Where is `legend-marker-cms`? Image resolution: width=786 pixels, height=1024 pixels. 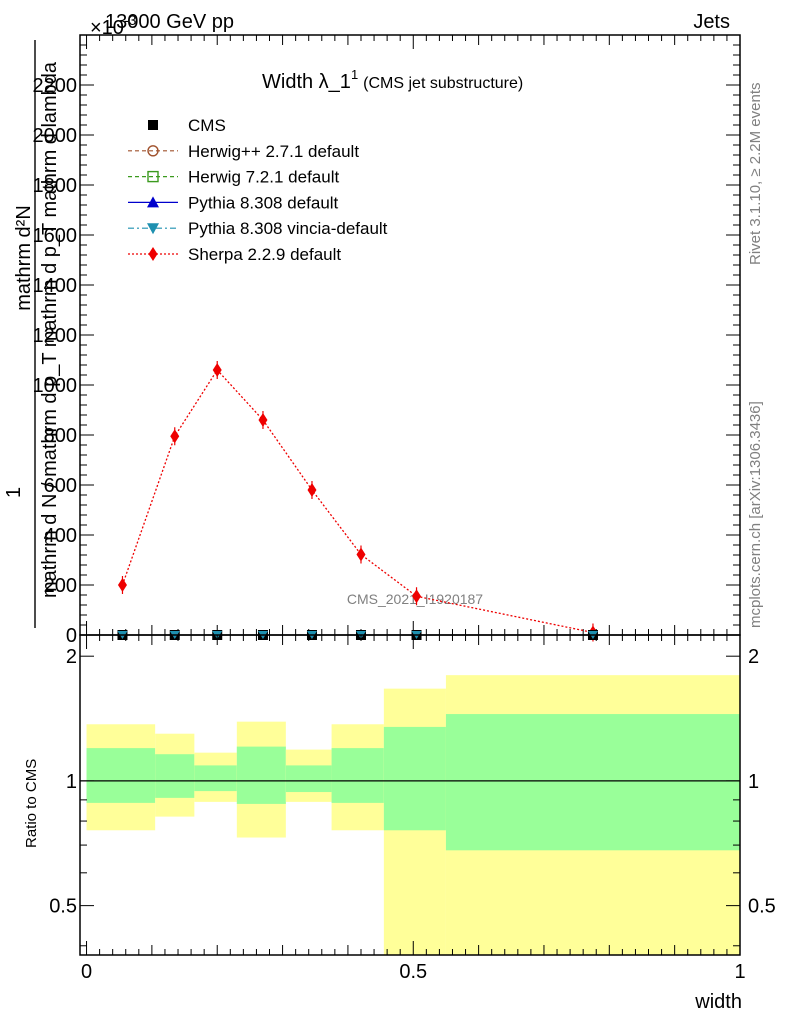
legend-marker-cms is located at coordinates (153, 125).